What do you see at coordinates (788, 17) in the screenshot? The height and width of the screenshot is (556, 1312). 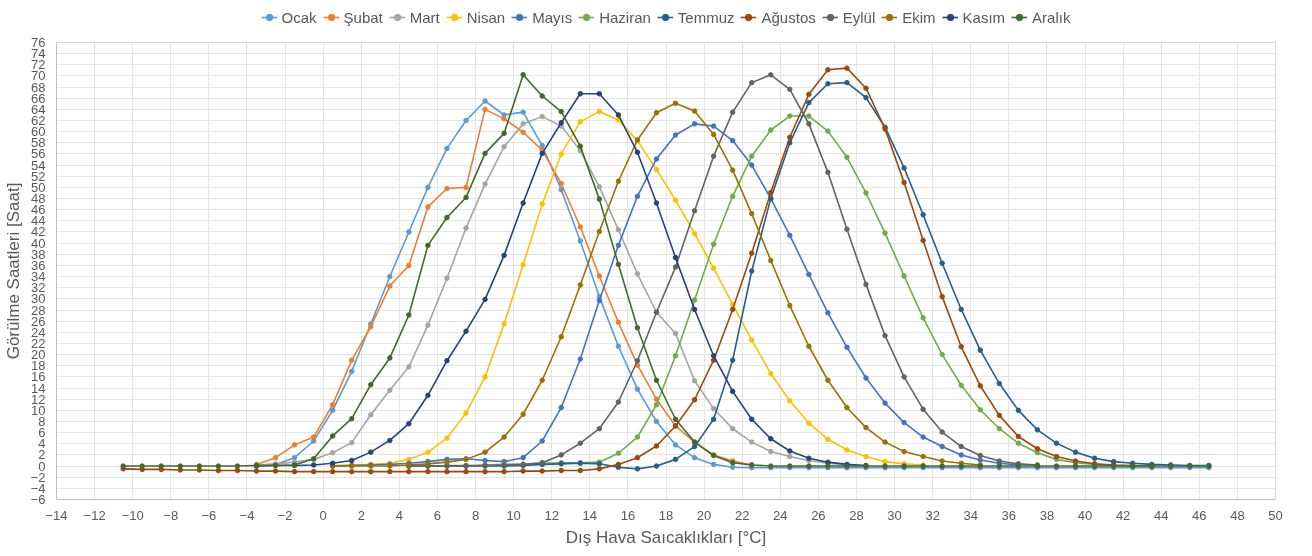 I see `legend-label: Ağustos` at bounding box center [788, 17].